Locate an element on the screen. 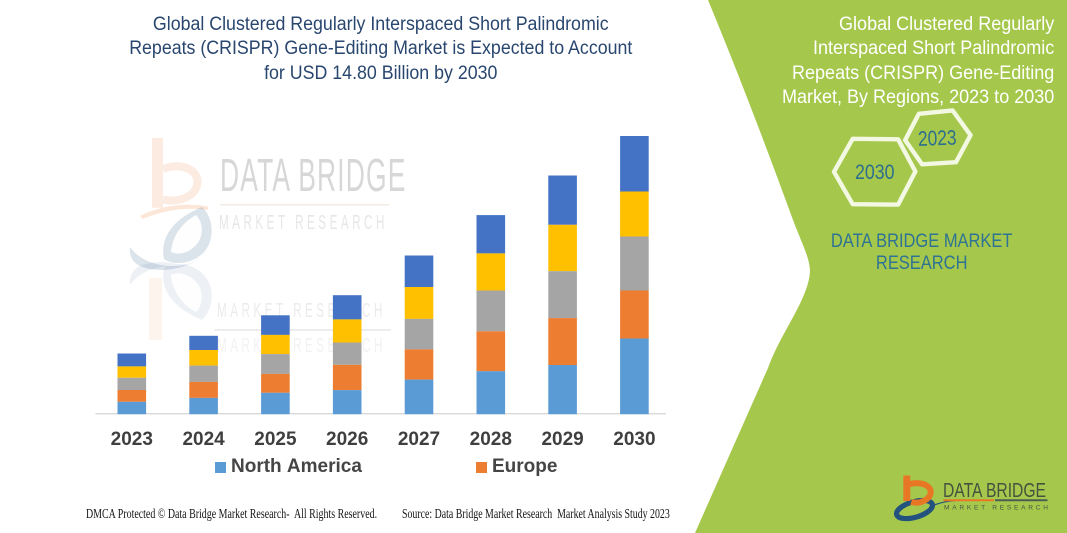  svg-text: DATA BRIDGE is located at coordinates (994, 491).